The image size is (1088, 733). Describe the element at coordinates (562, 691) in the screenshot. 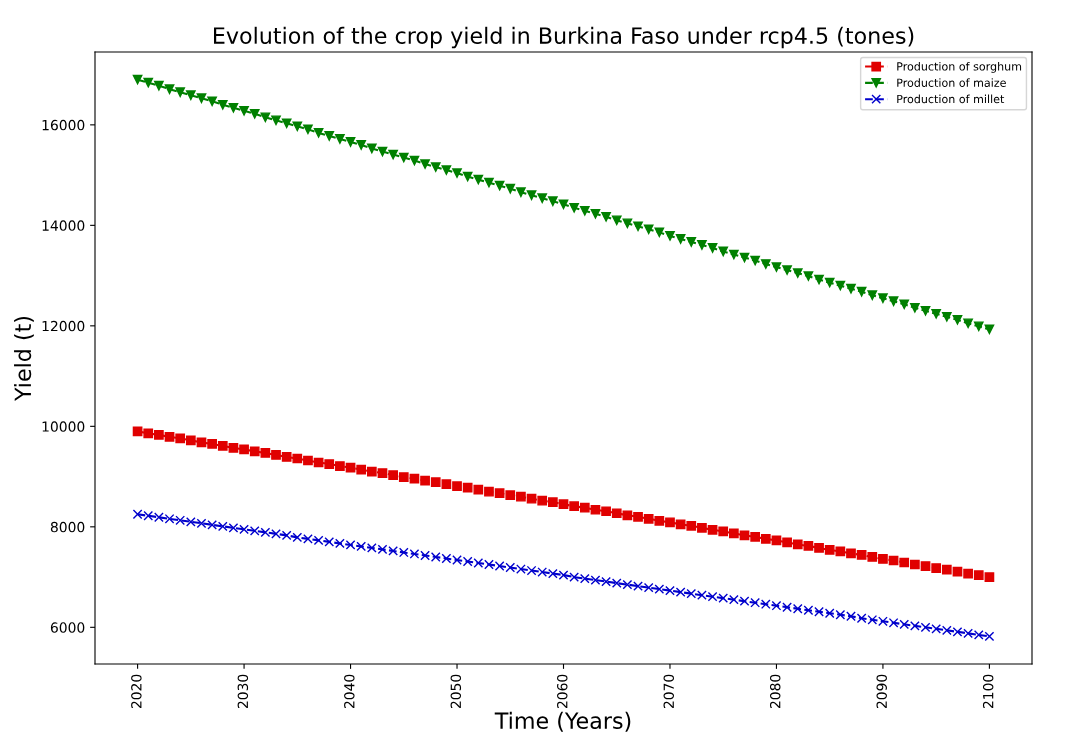

I see `x-tick-label: 2060` at that location.